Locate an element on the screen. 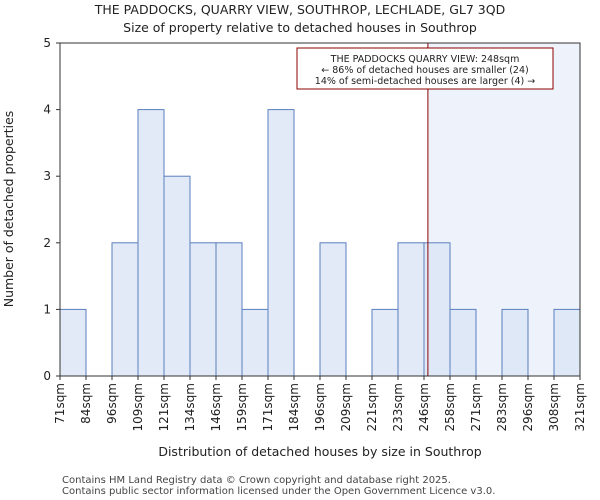 This screenshot has height=500, width=600. x-tick-label: 146sqm is located at coordinates (216, 407).